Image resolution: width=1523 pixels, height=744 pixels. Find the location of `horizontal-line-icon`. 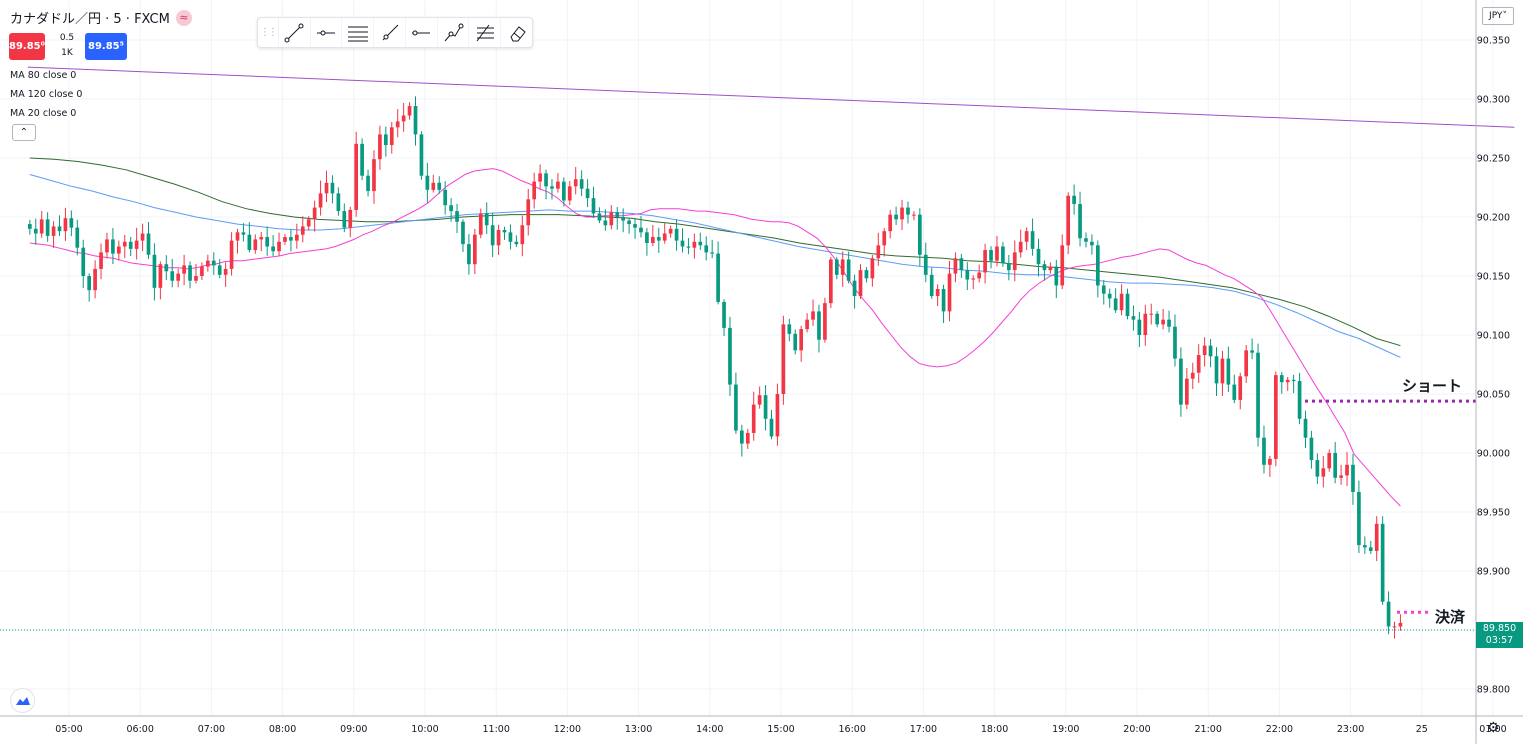

horizontal-line-icon is located at coordinates (420, 32).